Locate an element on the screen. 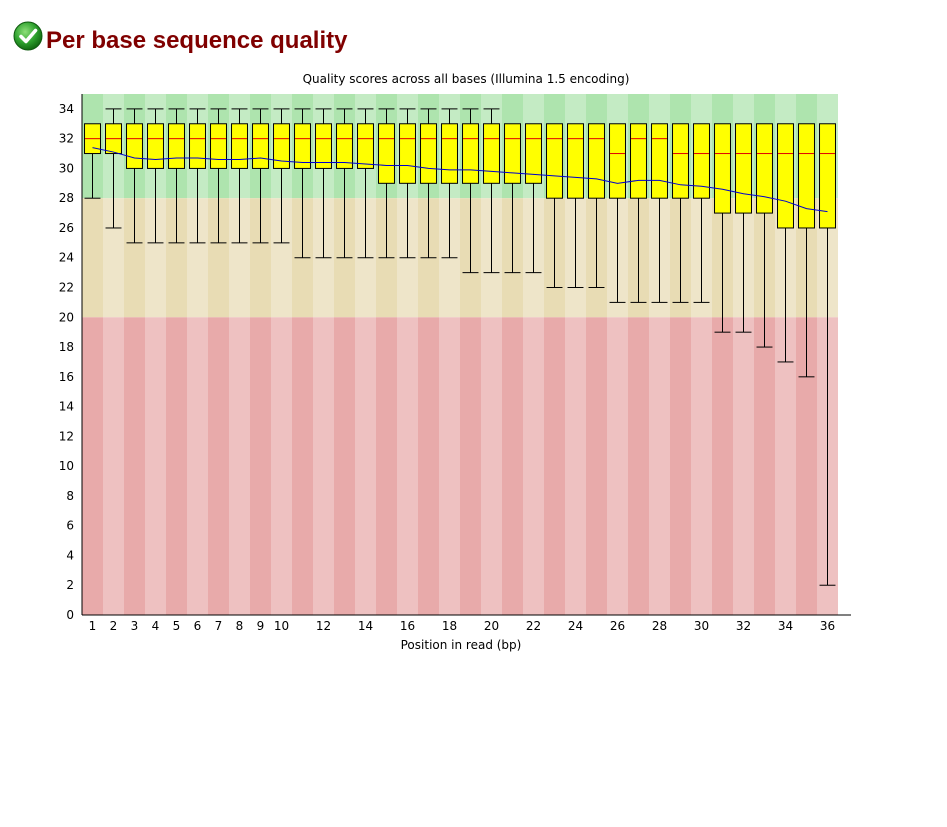 The height and width of the screenshot is (827, 947). x-tick-label: 2 is located at coordinates (114, 626).